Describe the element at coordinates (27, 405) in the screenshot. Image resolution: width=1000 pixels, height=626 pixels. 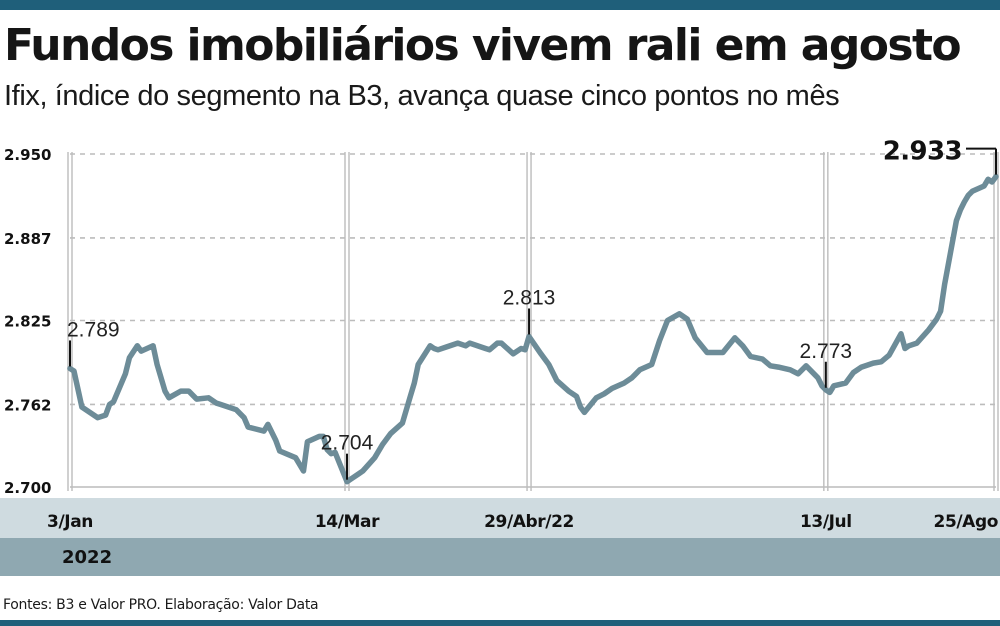
I see `y-tick-label: 2.762` at that location.